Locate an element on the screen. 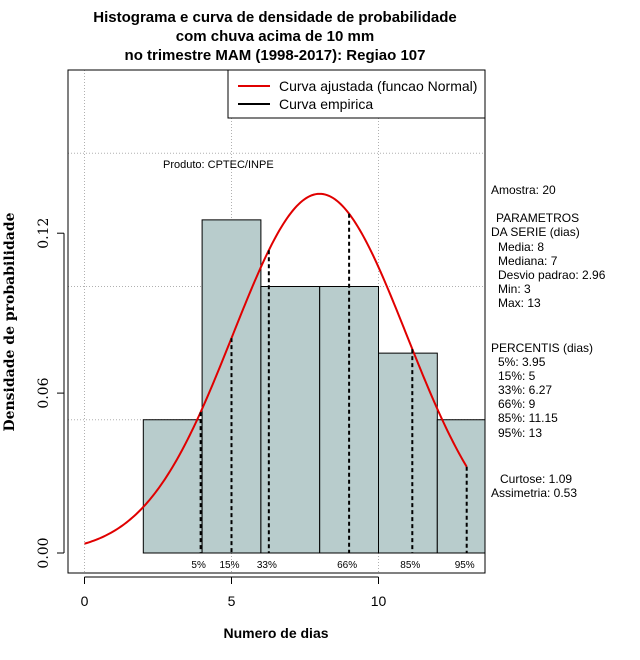  stat-percentil-5: 5%: 3.95 is located at coordinates (522, 362).